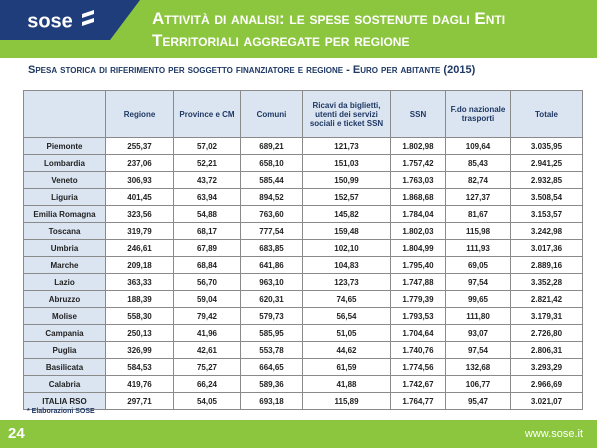  Describe the element at coordinates (418, 214) in the screenshot. I see `table-cell: 1.784,04` at that location.